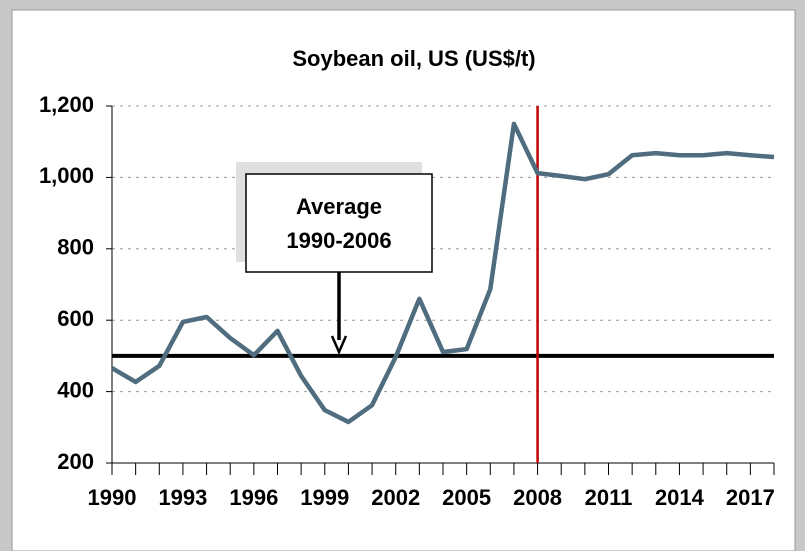  I want to click on x-tick-label: 2002, so click(395, 497).